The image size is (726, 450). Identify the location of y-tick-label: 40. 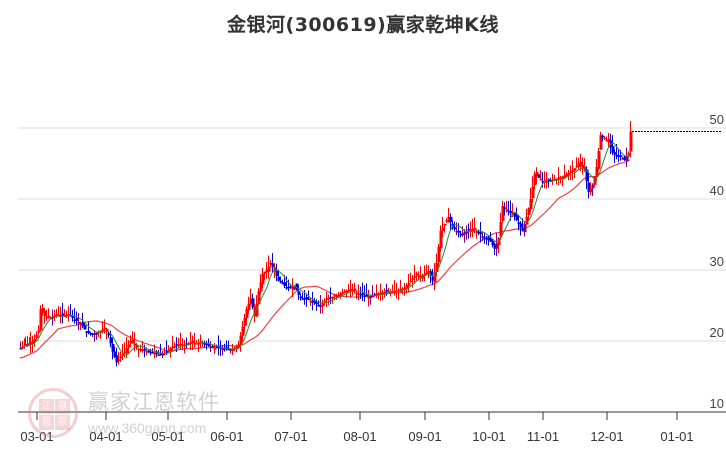
(717, 190).